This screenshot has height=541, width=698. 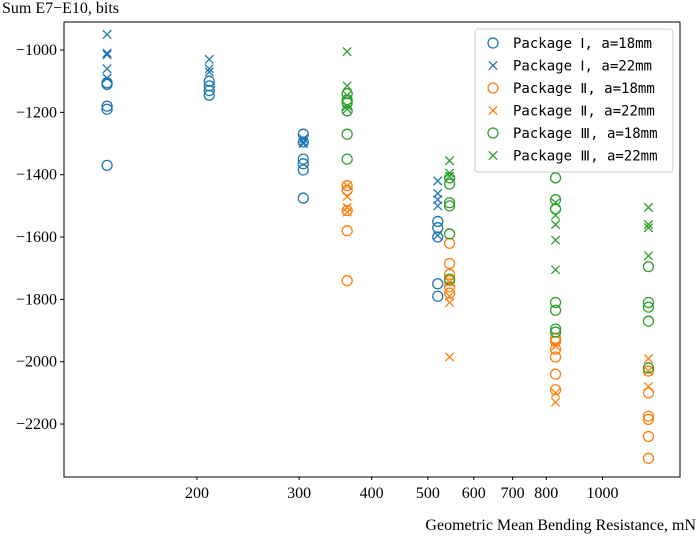 What do you see at coordinates (584, 112) in the screenshot?
I see `legend-label: Package Ⅱ, a=22mm` at bounding box center [584, 112].